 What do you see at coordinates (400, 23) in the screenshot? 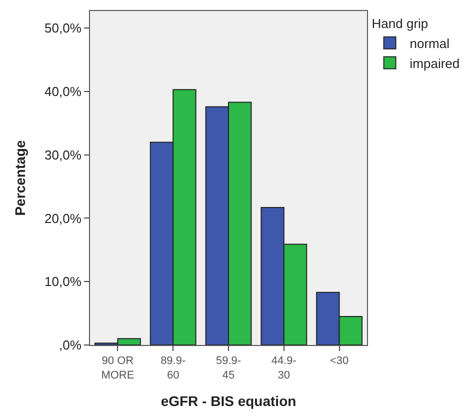
I see `legend-title: Hand grip` at bounding box center [400, 23].